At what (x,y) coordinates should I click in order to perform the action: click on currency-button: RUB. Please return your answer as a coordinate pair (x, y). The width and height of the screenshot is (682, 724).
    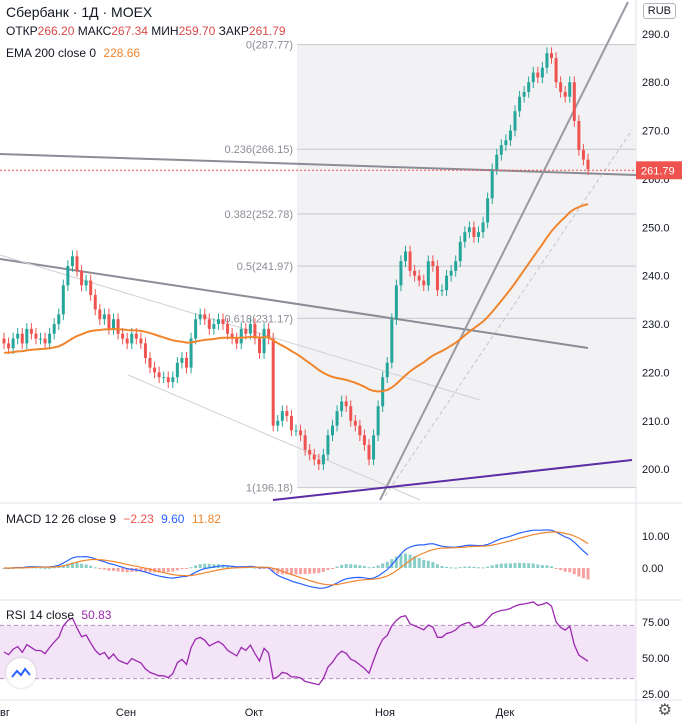
    Looking at the image, I should click on (659, 11).